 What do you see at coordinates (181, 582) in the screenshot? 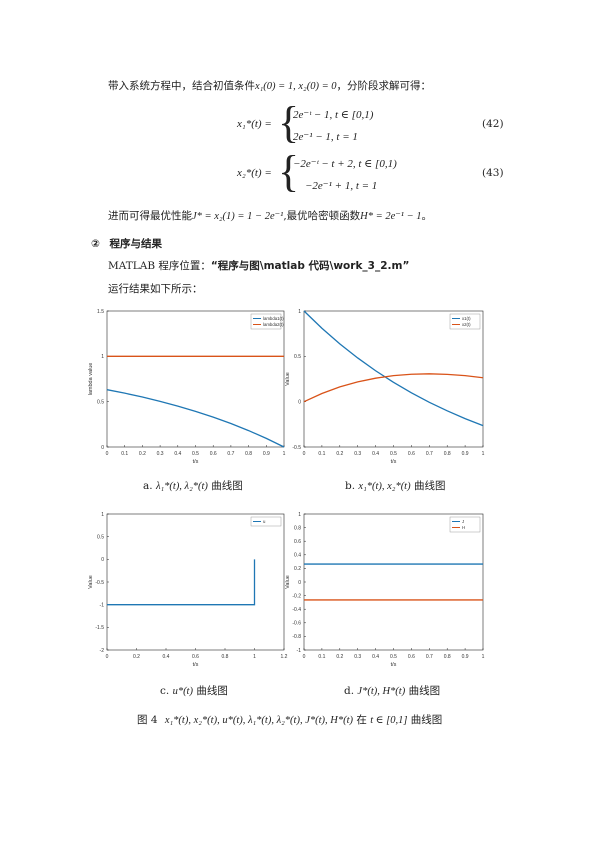
I see `series-line-u` at bounding box center [181, 582].